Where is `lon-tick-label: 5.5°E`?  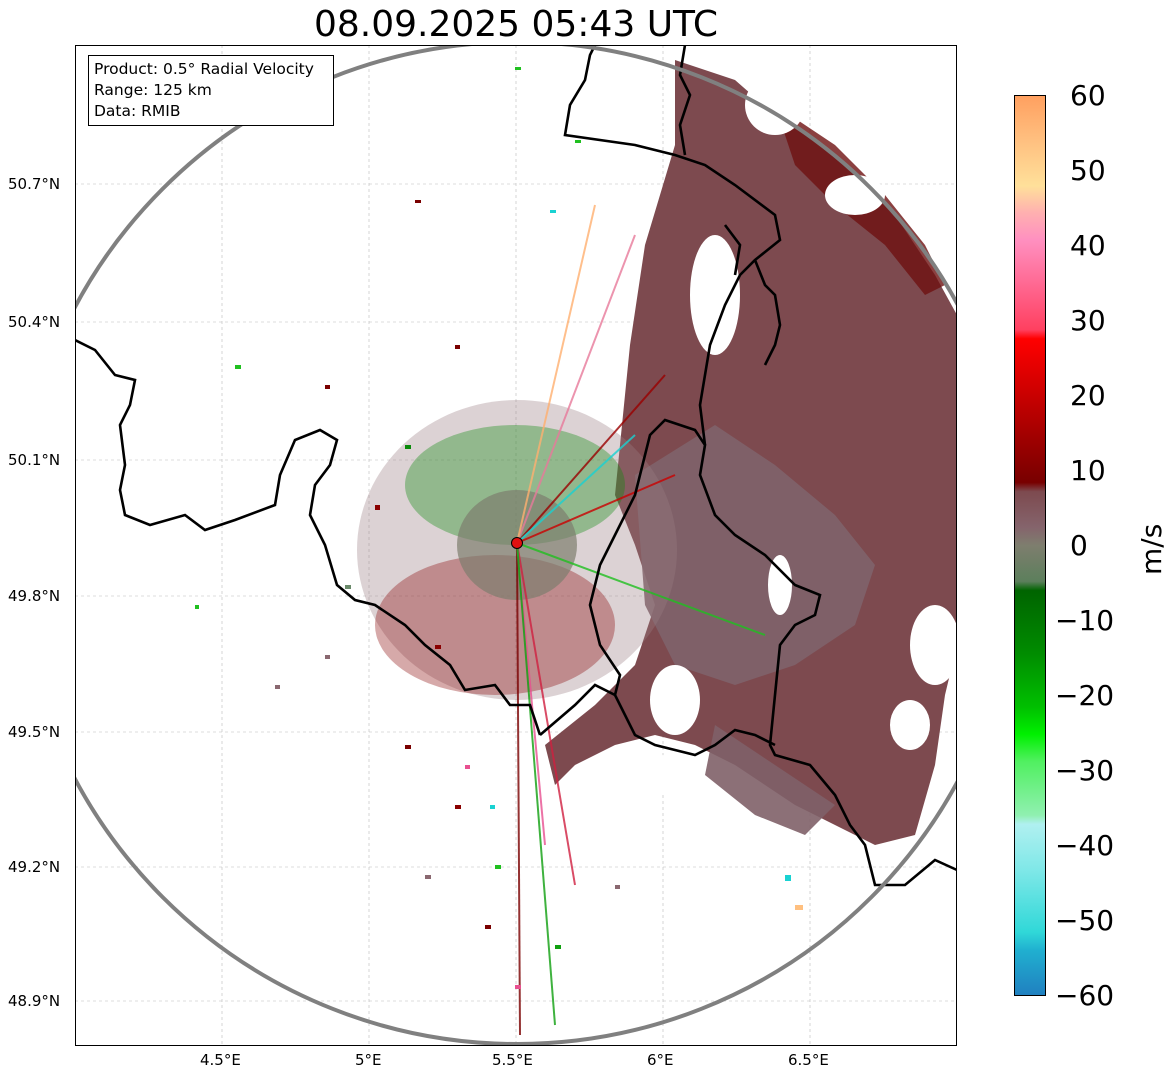 lon-tick-label: 5.5°E is located at coordinates (512, 1060).